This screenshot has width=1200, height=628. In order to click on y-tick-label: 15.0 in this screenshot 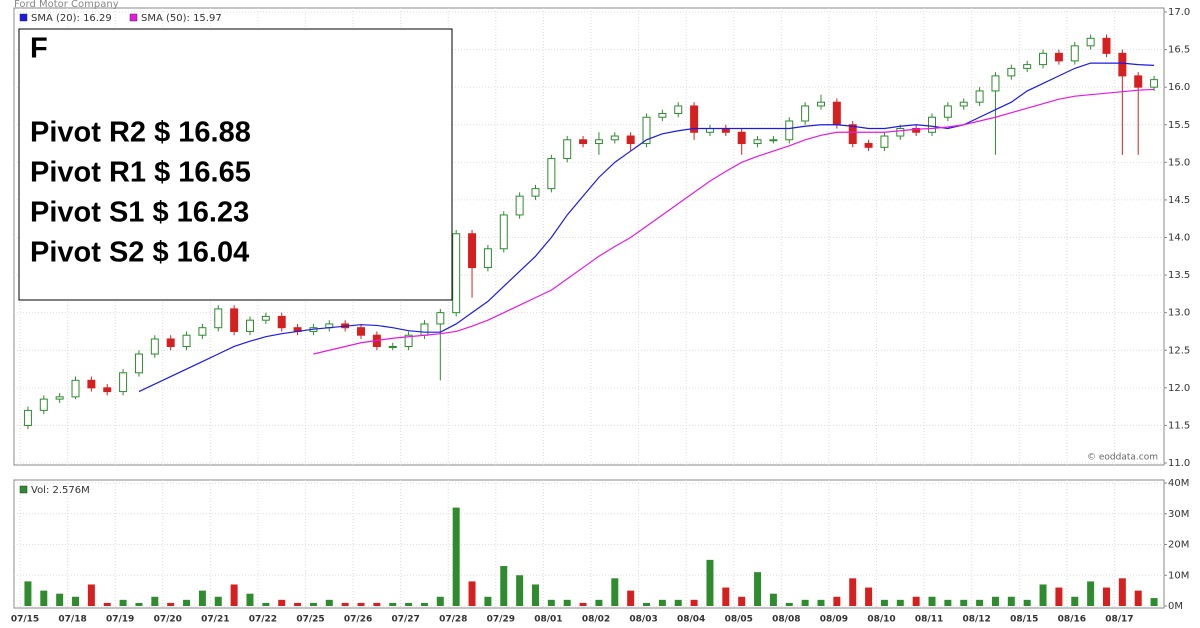, I will do `click(1179, 162)`.